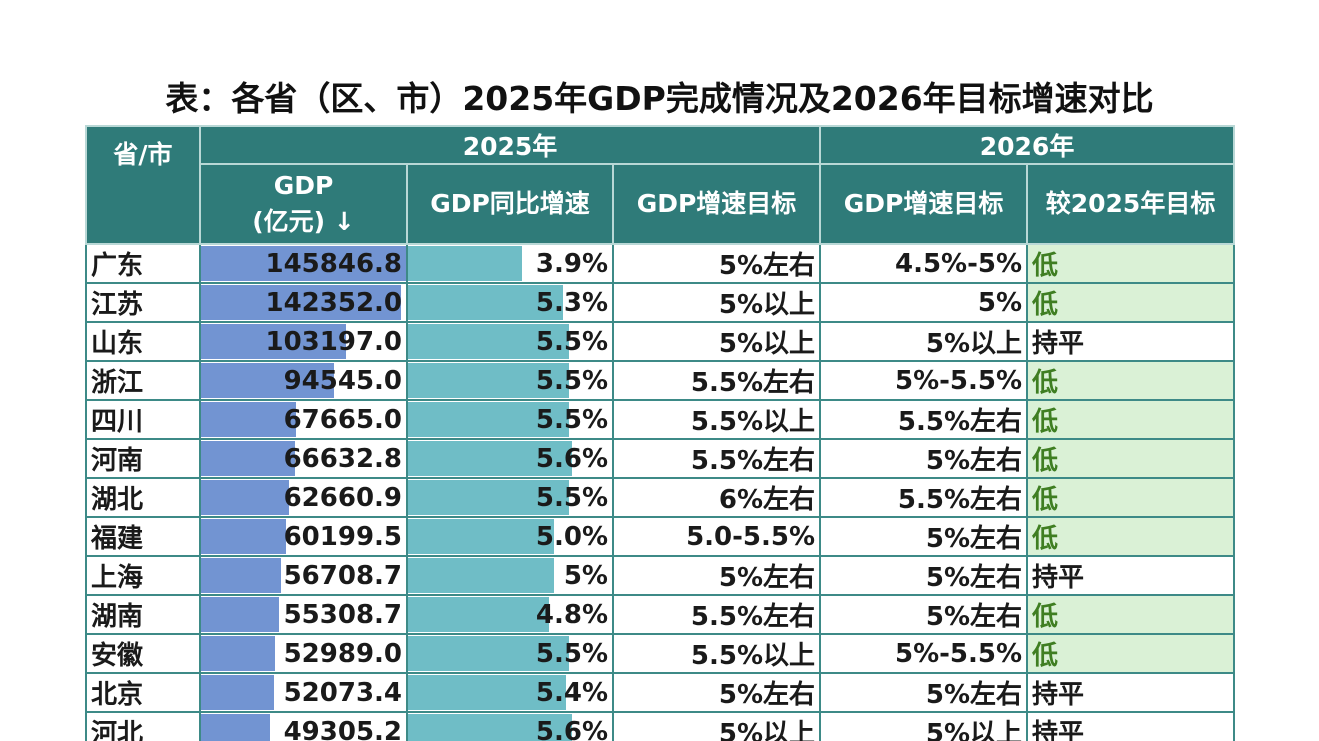  I want to click on table-cell: 5.0-5.5%, so click(716, 536).